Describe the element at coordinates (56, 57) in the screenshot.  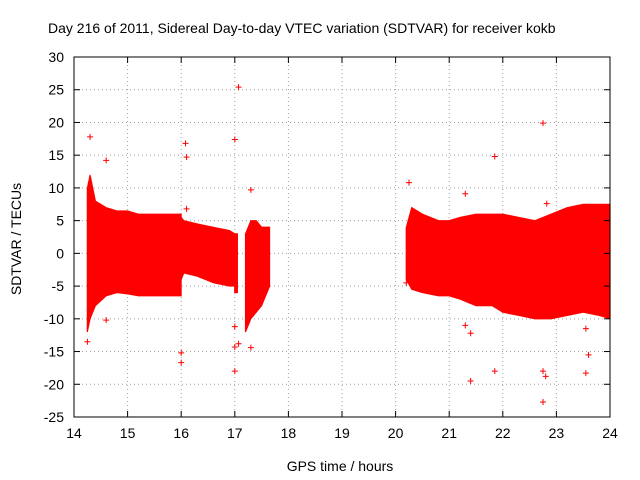
I see `y-tick-label: 30` at that location.